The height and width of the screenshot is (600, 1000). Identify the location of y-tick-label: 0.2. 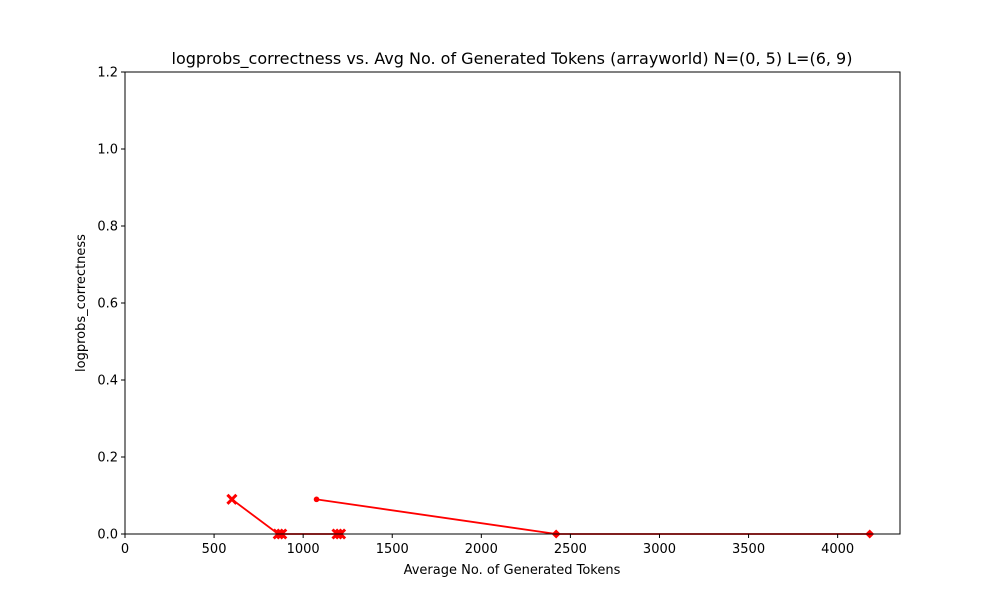
(107, 458).